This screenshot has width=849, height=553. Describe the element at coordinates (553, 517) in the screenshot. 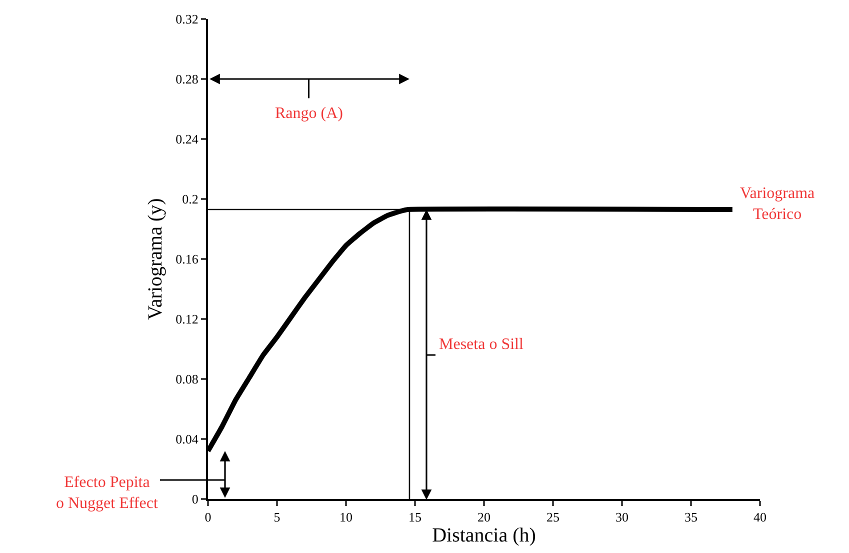

I see `x-tick-label: 25` at that location.